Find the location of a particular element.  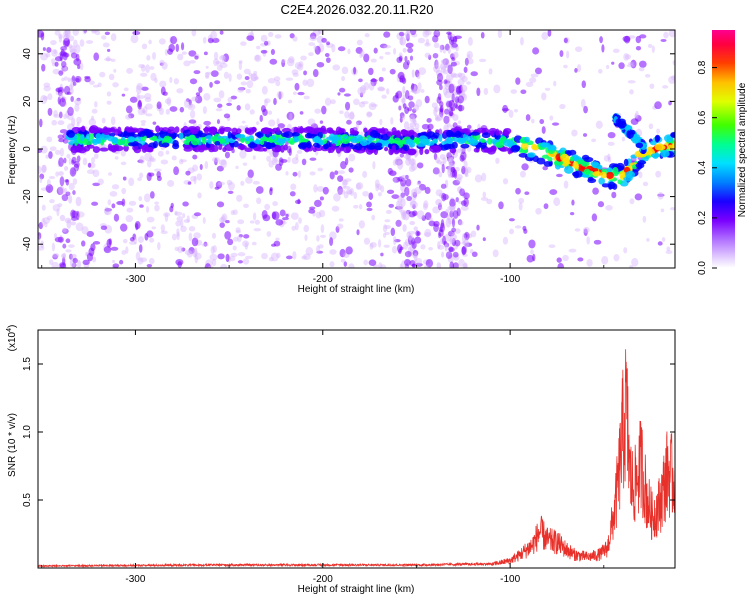

y-tick-label: 1.0 is located at coordinates (27, 432).